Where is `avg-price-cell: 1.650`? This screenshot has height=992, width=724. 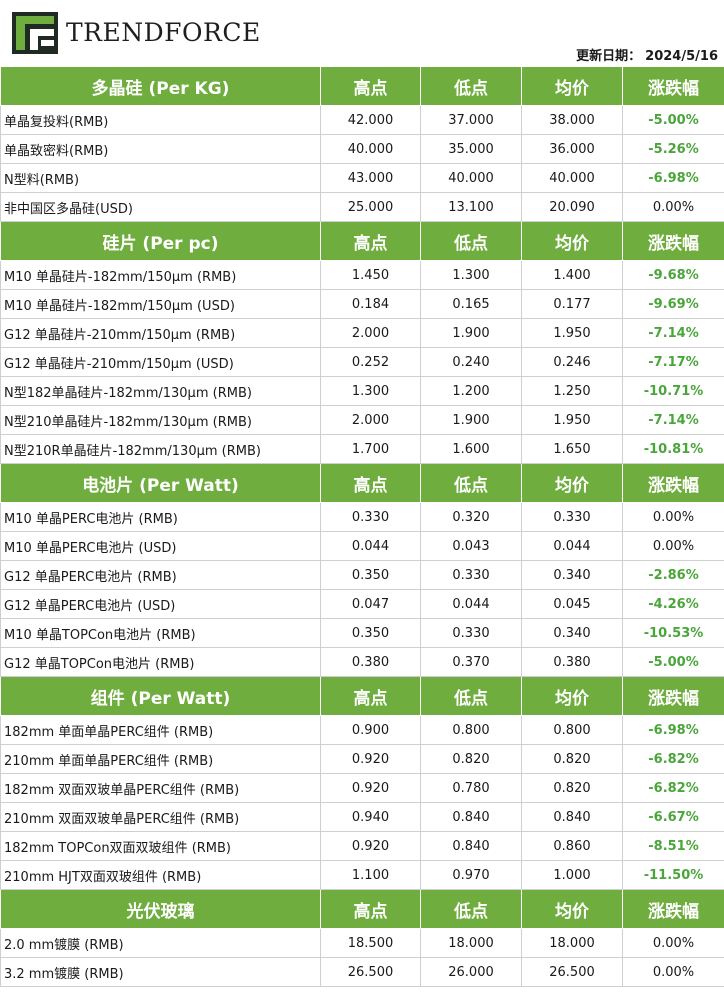
avg-price-cell: 1.650 is located at coordinates (572, 449).